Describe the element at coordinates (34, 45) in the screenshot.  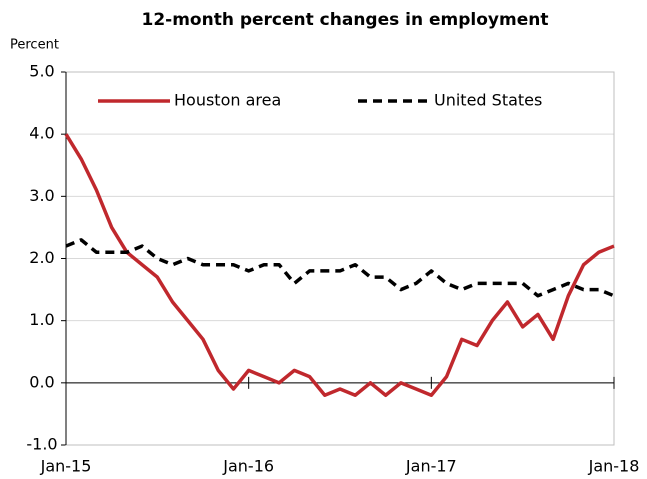
I see `y-axis-label: Percent` at that location.